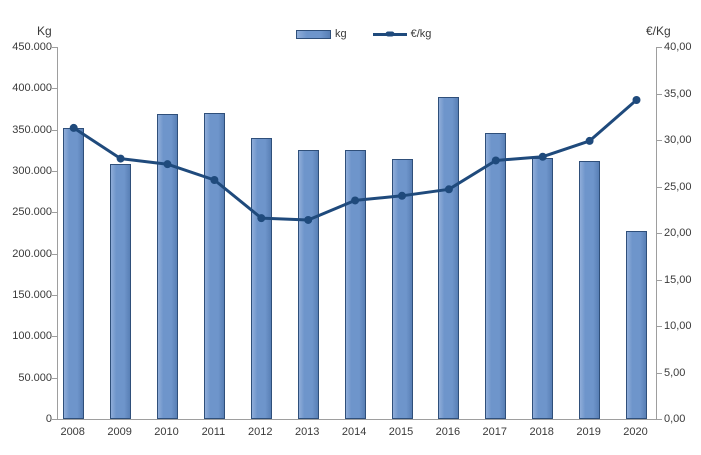  Describe the element at coordinates (542, 156) in the screenshot. I see `line-marker-2018` at that location.